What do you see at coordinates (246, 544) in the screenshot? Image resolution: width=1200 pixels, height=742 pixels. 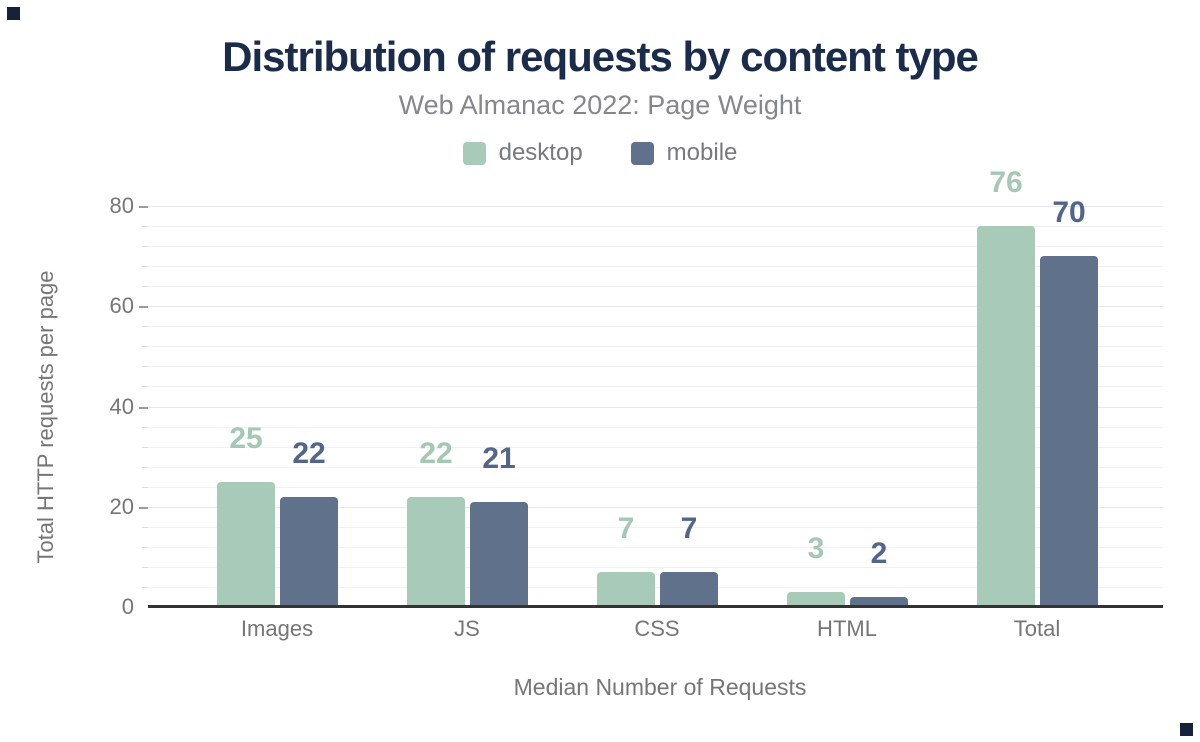 I see `bar-desktop-images` at bounding box center [246, 544].